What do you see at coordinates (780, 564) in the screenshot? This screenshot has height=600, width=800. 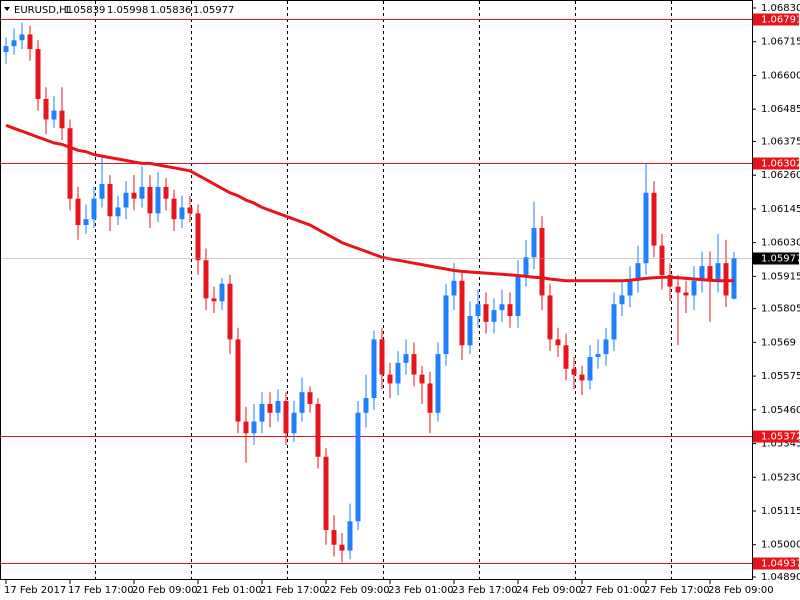 I see `level-label: 1.04937` at bounding box center [780, 564].